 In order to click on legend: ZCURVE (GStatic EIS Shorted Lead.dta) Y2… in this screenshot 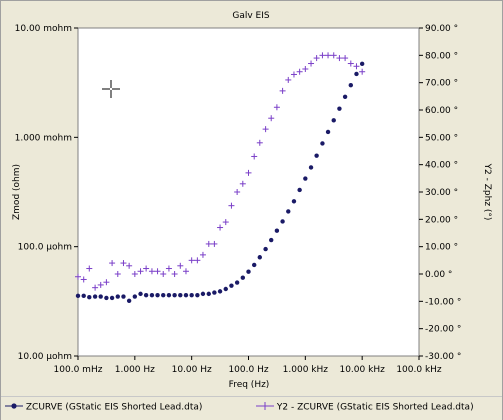, I will do `click(251, 408)`.